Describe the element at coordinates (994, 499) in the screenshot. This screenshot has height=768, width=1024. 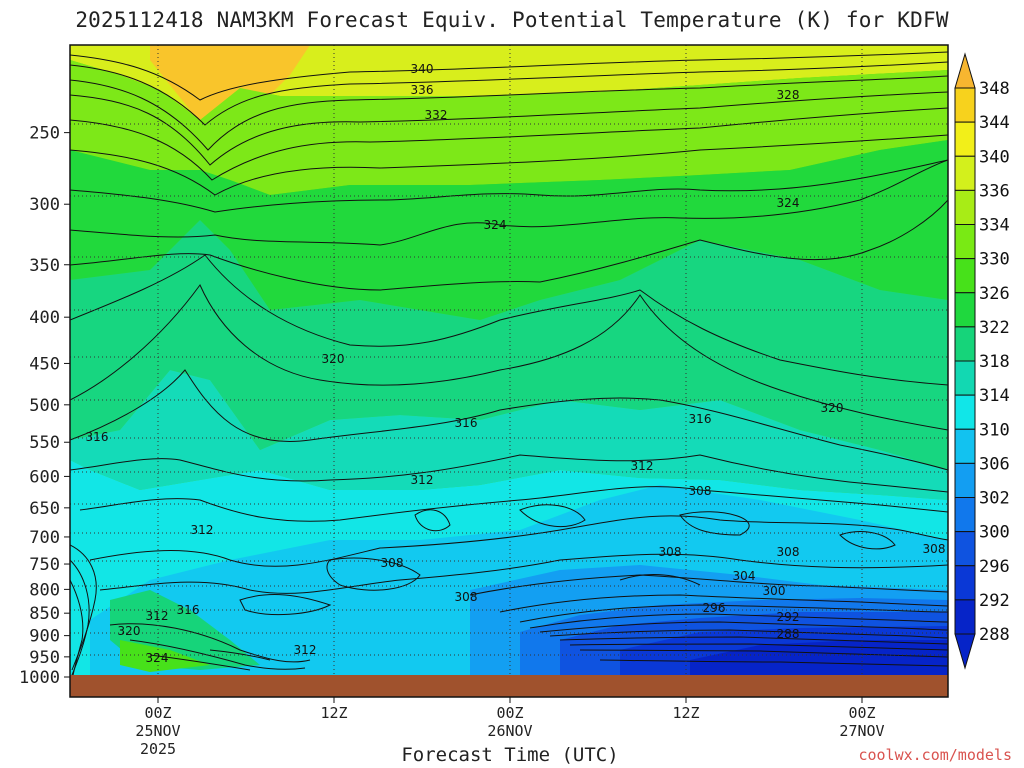
I see `colorbar-label: 302` at that location.